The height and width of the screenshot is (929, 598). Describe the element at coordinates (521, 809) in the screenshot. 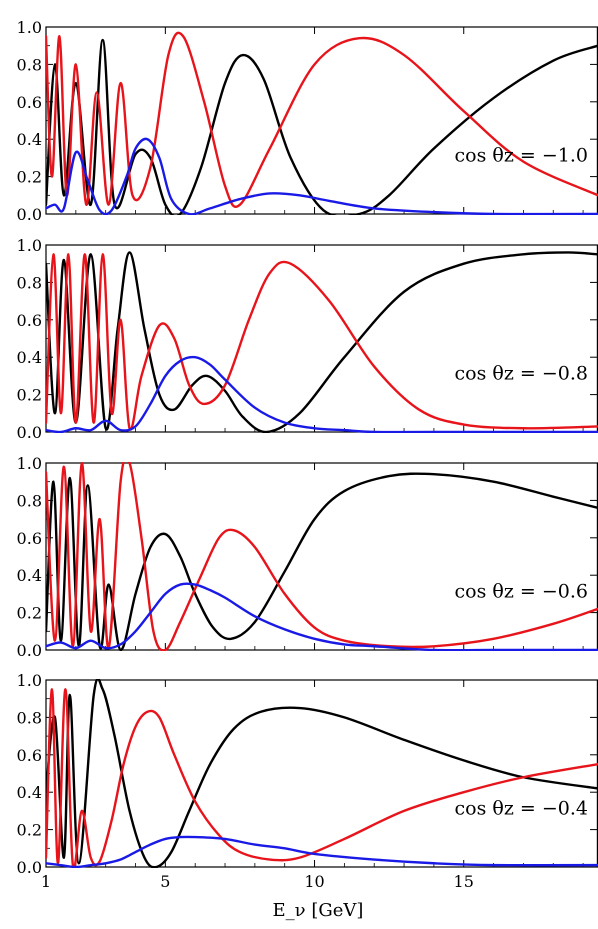

I see `panel-annotation: cos θz = −0.4` at that location.